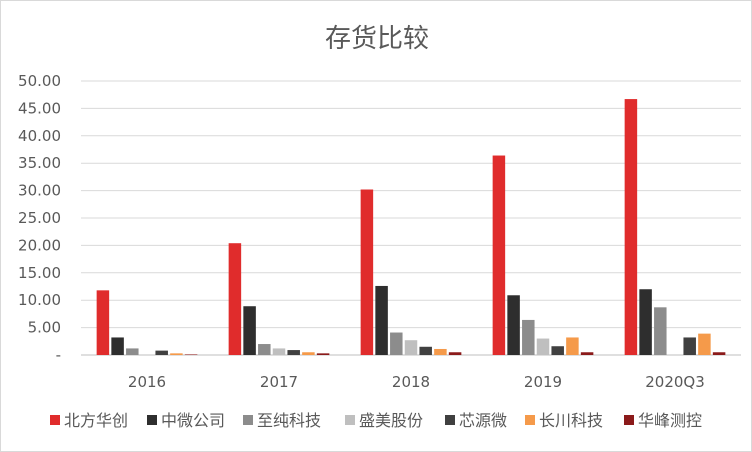 Image resolution: width=752 pixels, height=452 pixels. Describe the element at coordinates (39, 245) in the screenshot. I see `y-tick-label: 20.00` at that location.